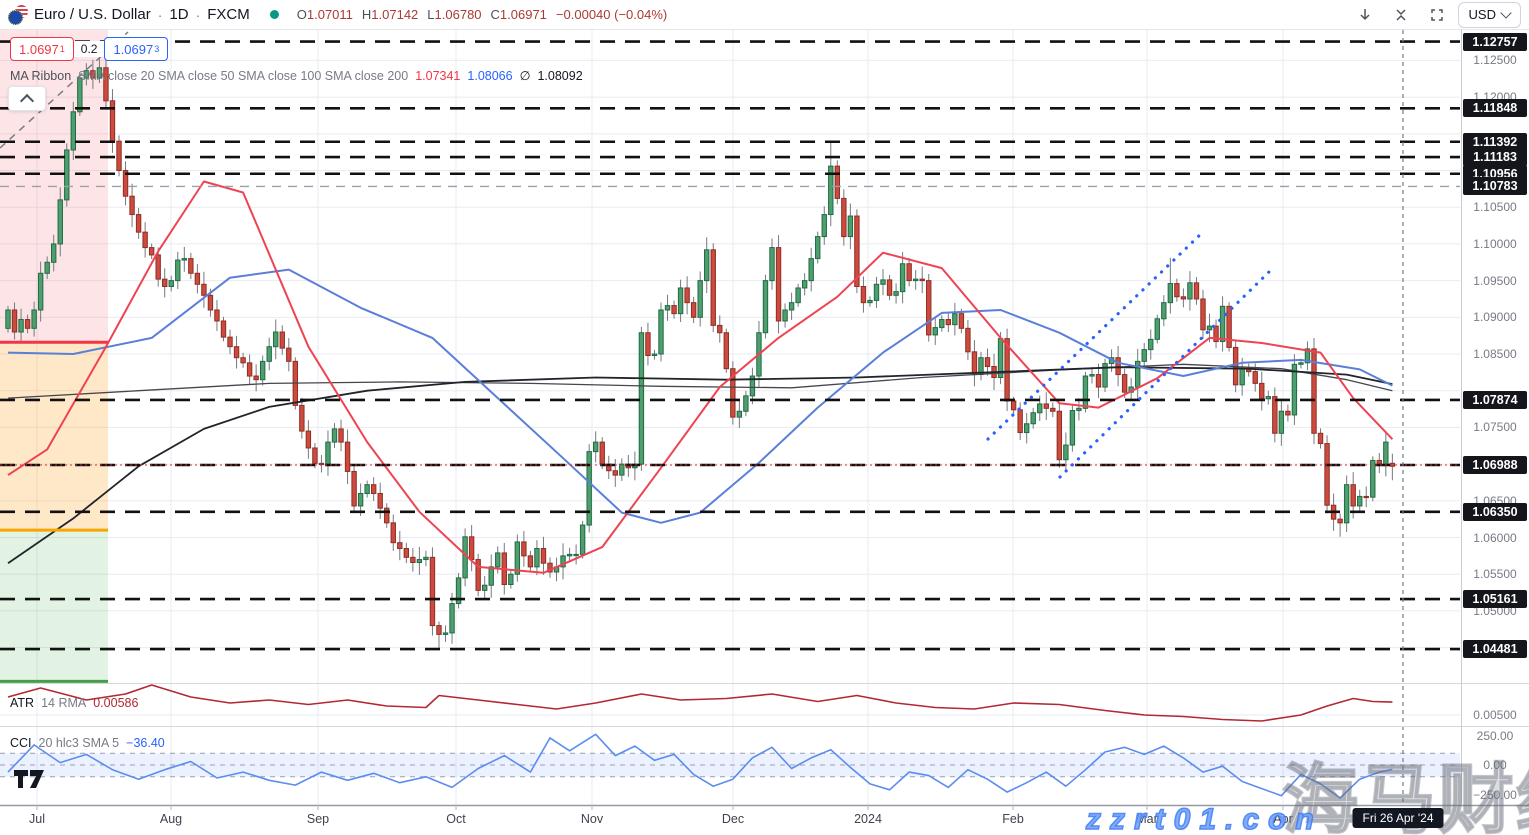 This screenshot has height=835, width=1529. I want to click on spread-label: 0.2, so click(89, 49).